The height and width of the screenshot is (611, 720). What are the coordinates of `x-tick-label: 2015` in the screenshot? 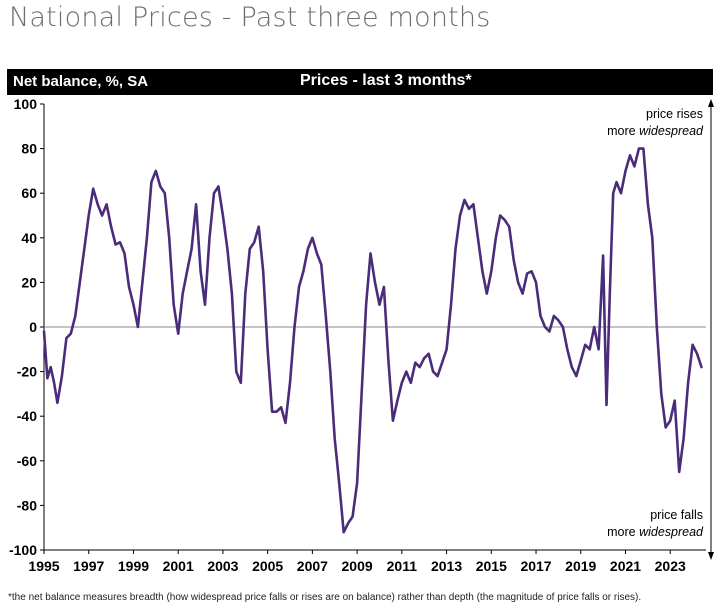 It's located at (491, 566).